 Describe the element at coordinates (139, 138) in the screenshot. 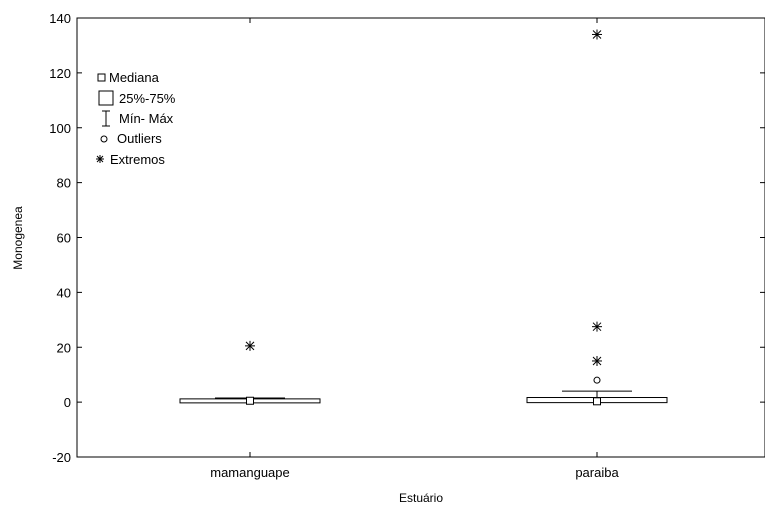

I see `legend-label-outlier: Outliers` at that location.